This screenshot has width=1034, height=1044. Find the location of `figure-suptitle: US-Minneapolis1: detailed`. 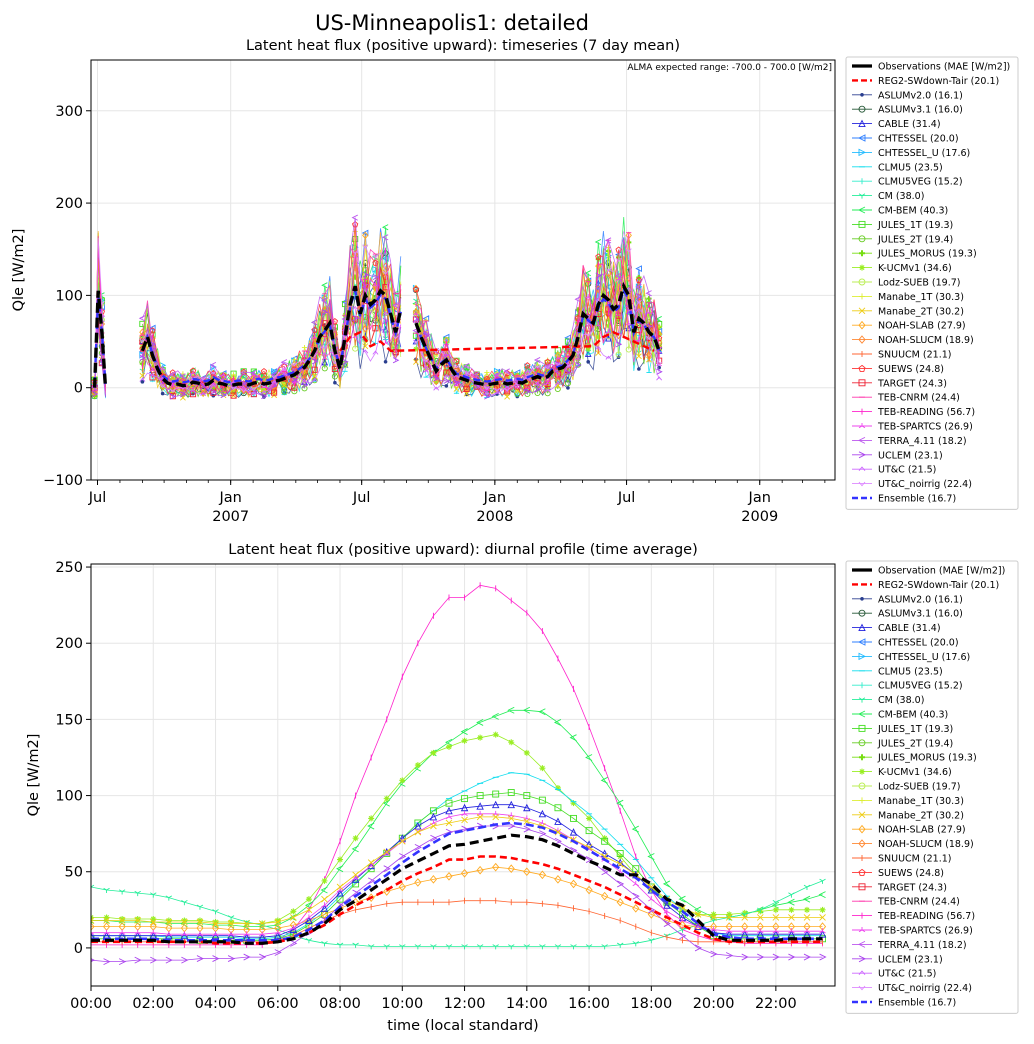

figure-suptitle: US-Minneapolis1: detailed is located at coordinates (452, 23).